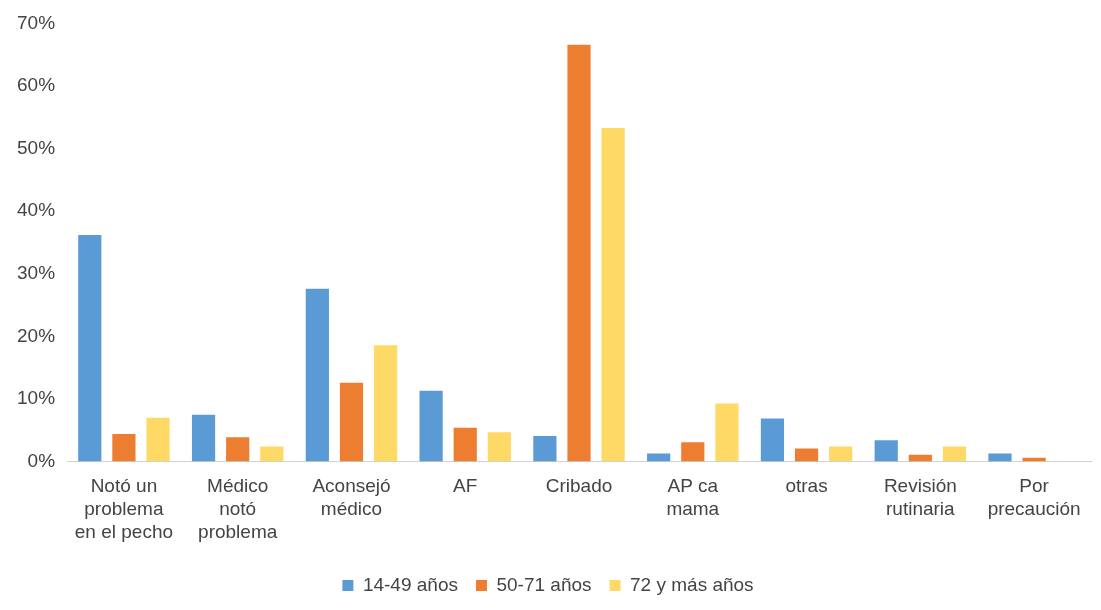  I want to click on x-tick-label: otras, so click(806, 486).